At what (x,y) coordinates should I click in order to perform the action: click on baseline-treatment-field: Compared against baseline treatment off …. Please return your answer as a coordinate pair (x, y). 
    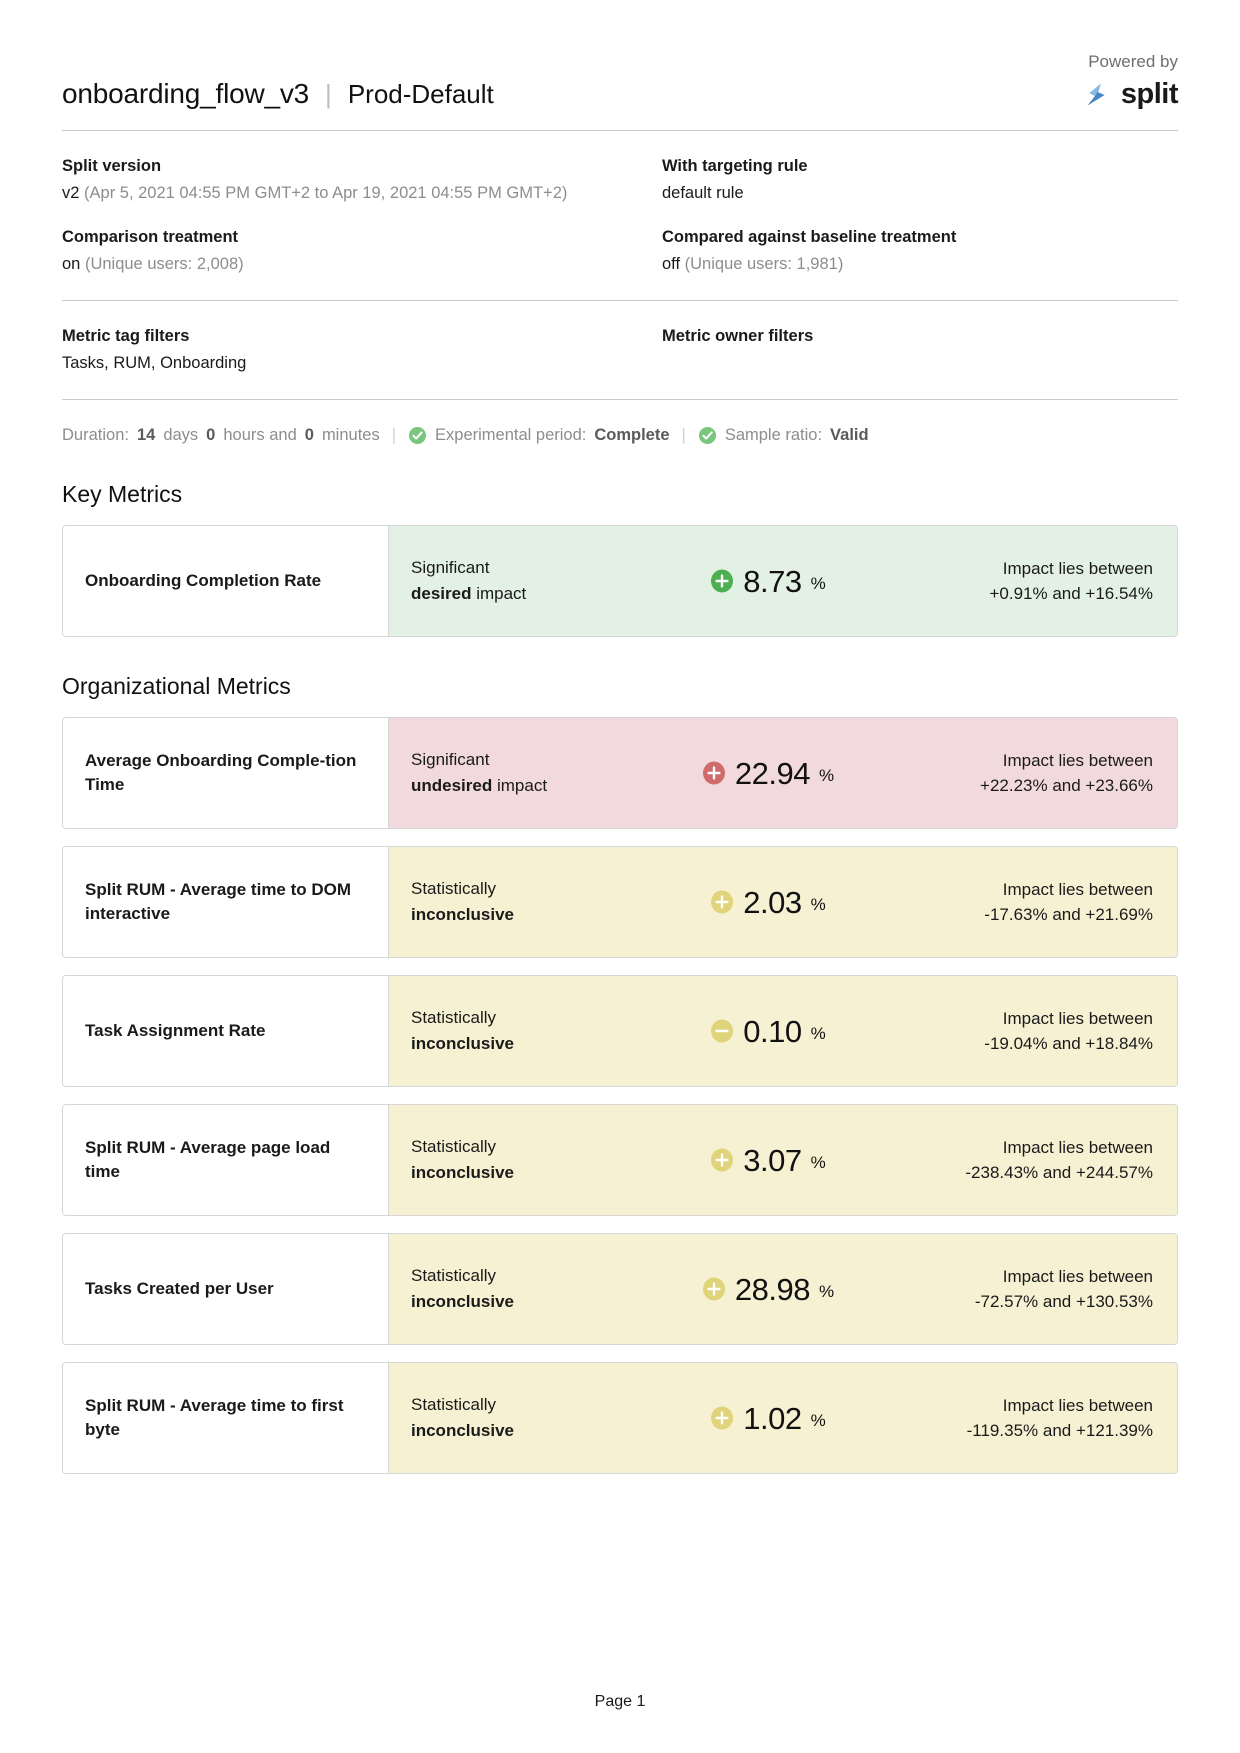
    Looking at the image, I should click on (920, 251).